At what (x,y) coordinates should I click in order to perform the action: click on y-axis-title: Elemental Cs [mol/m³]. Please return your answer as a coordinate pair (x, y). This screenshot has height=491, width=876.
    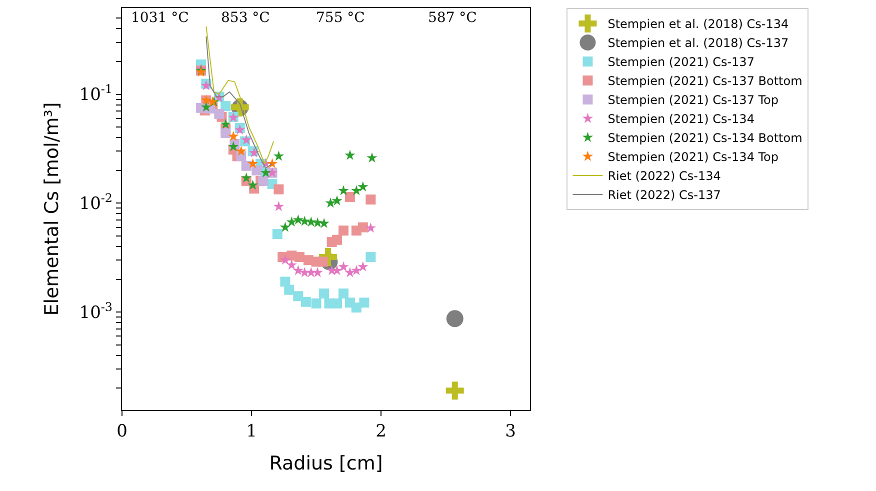
    Looking at the image, I should click on (52, 209).